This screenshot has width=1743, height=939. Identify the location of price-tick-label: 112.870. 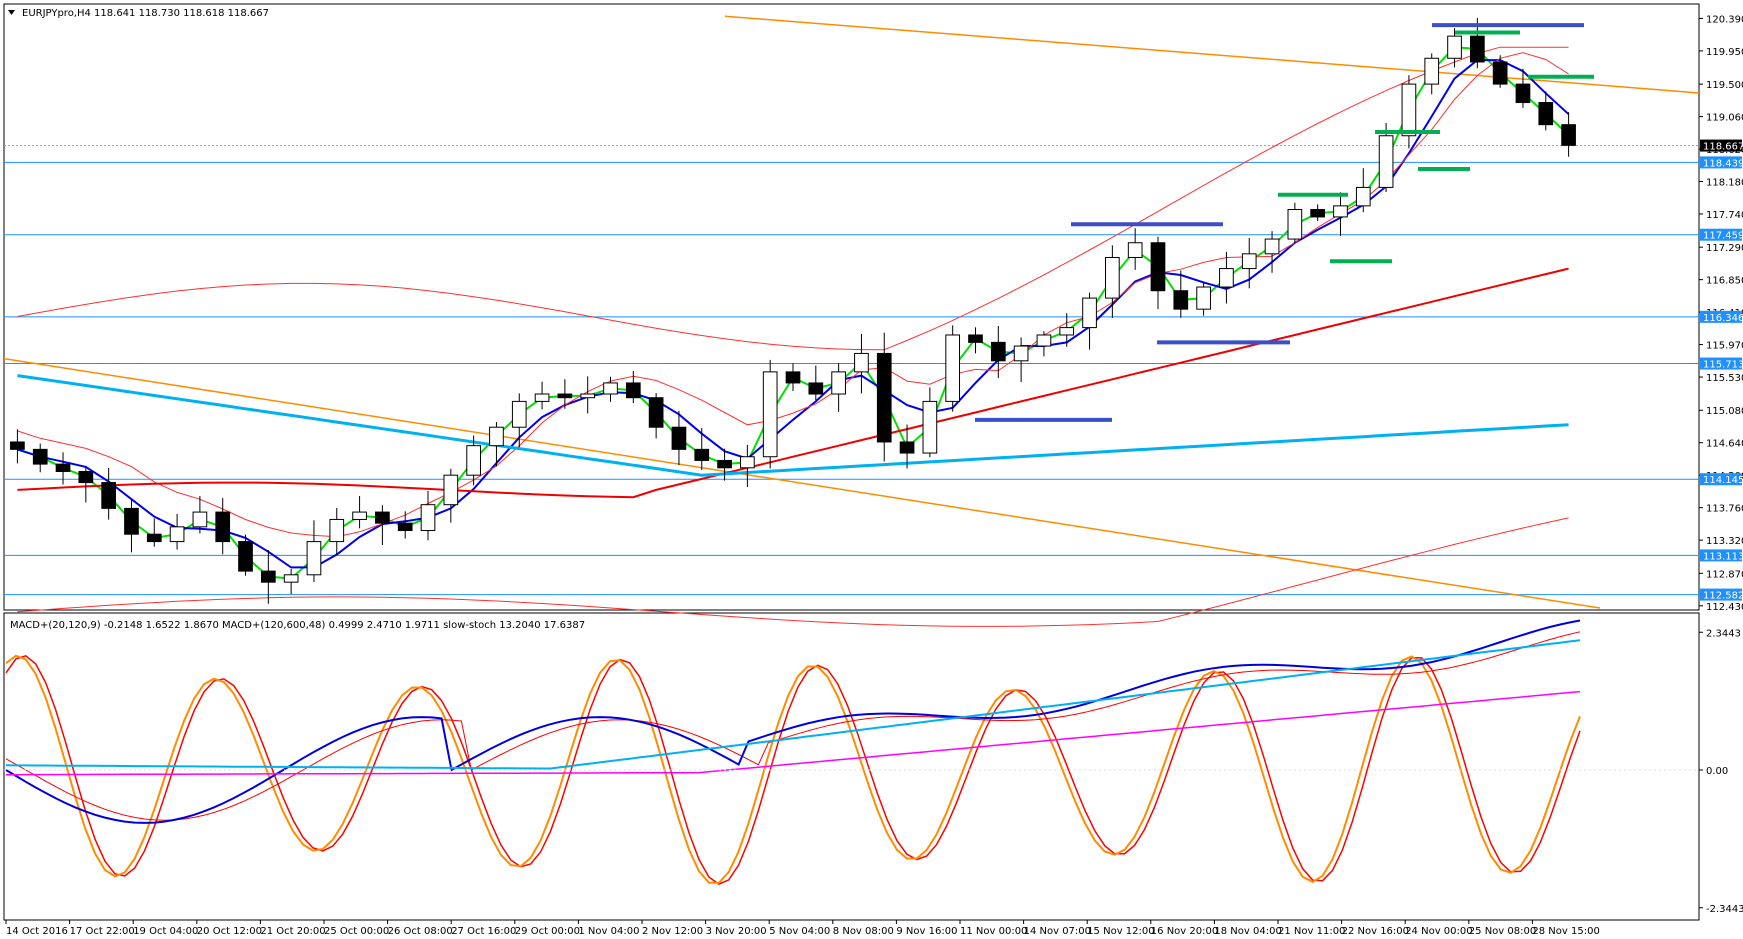
(1724, 574).